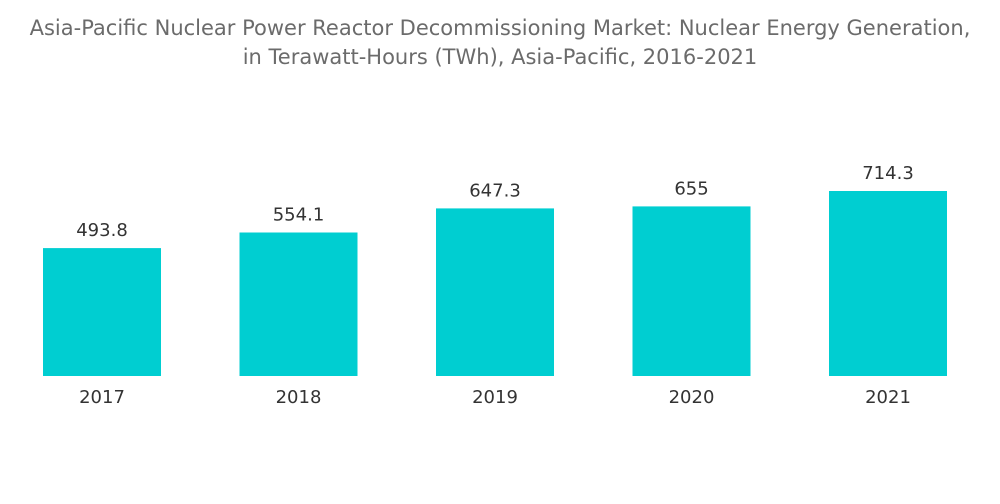 The width and height of the screenshot is (1000, 504). I want to click on x-tick-label-2017: 2017, so click(102, 397).